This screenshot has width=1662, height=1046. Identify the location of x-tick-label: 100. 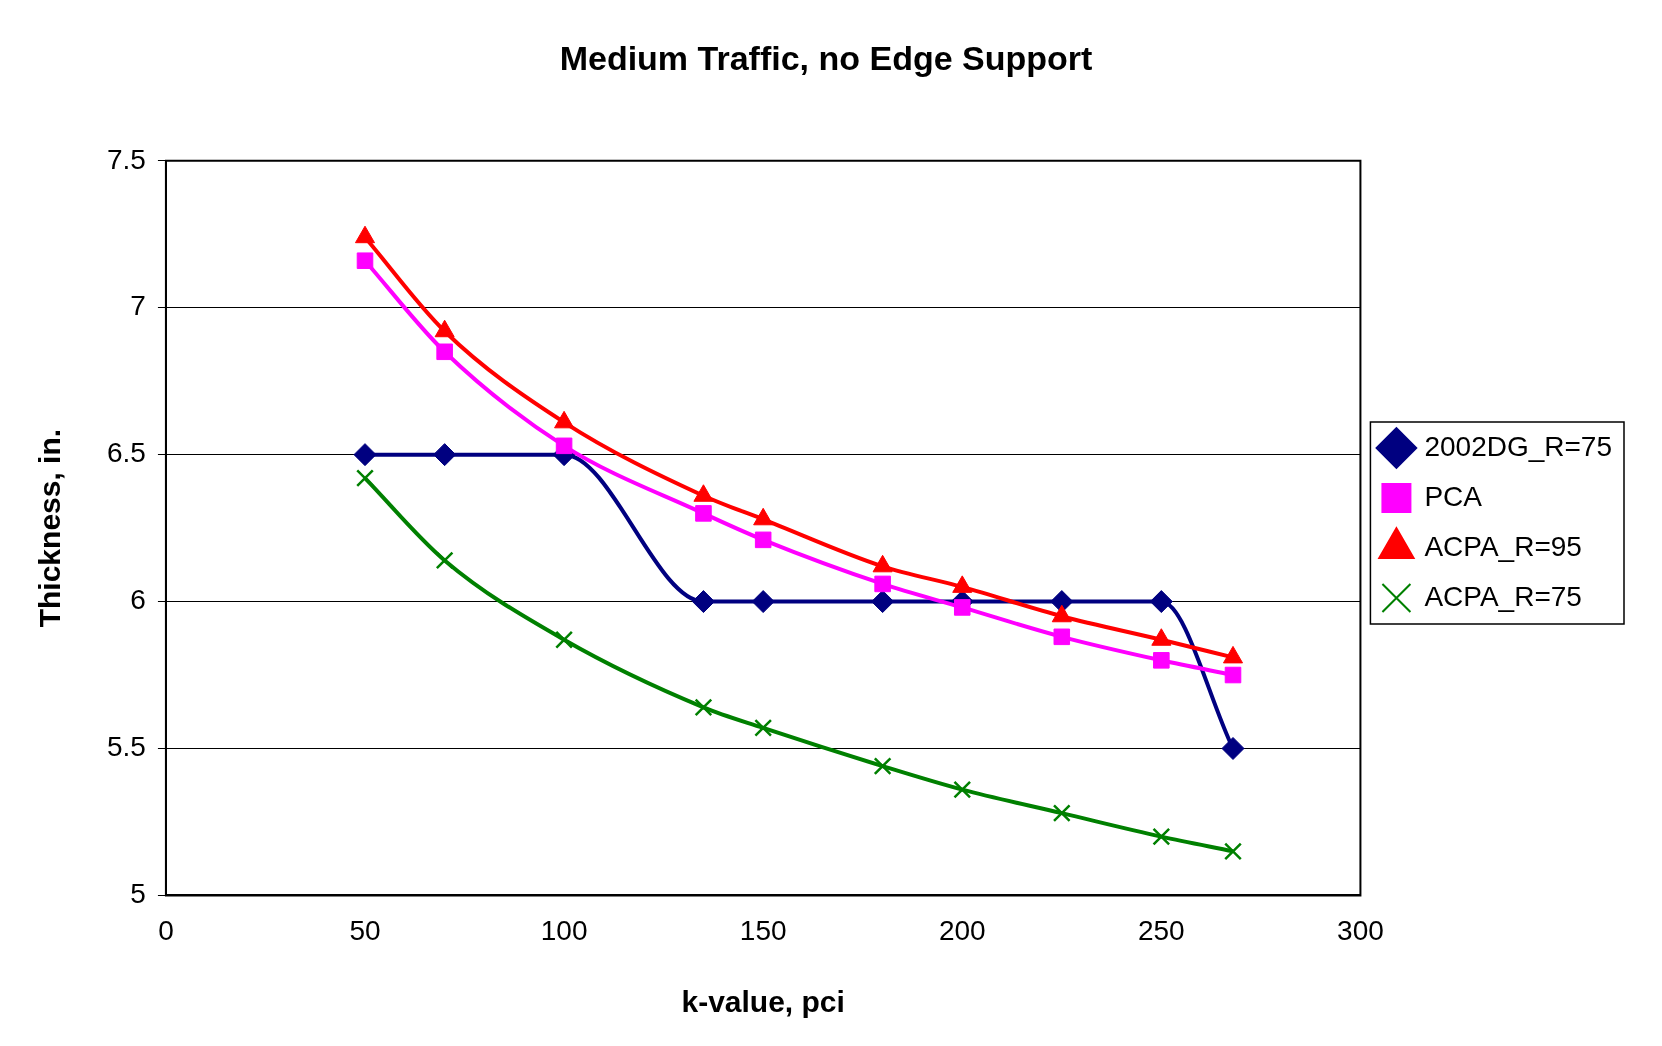
(564, 930).